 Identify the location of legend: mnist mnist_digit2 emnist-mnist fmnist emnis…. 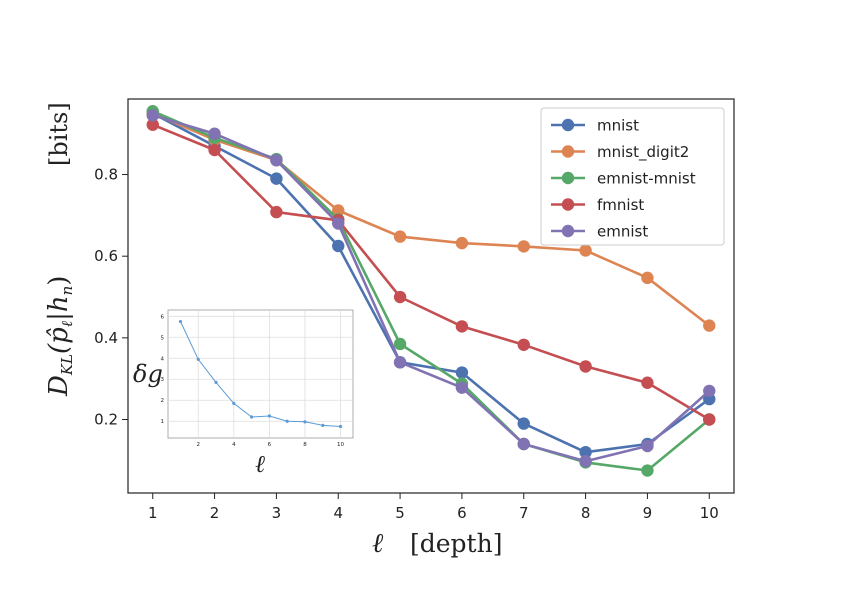
(632, 176).